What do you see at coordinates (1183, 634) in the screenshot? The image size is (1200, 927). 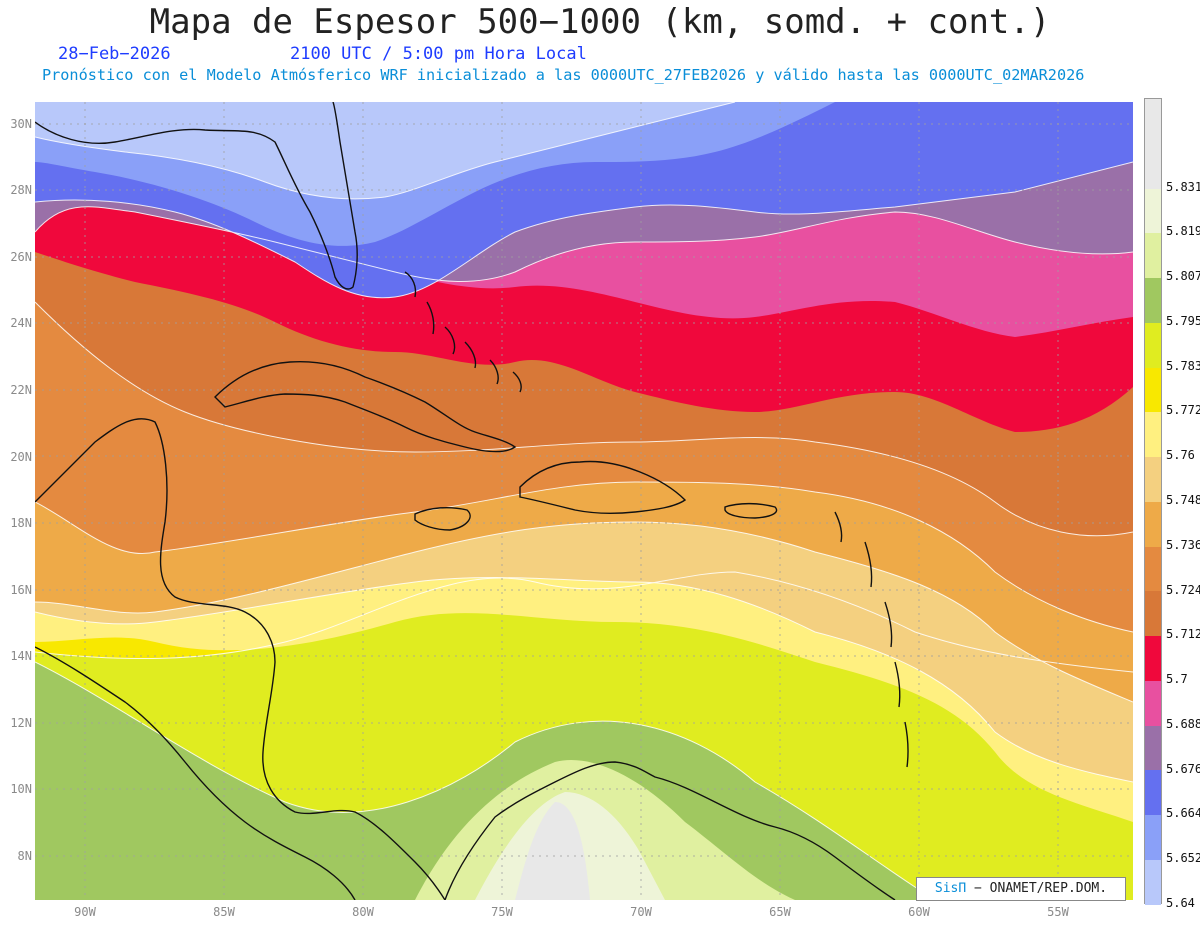 I see `colorbar-level-label: 5.712` at bounding box center [1183, 634].